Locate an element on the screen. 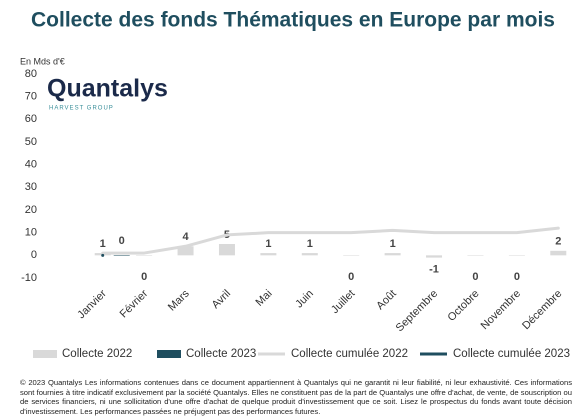  data-label: 2 is located at coordinates (558, 242).